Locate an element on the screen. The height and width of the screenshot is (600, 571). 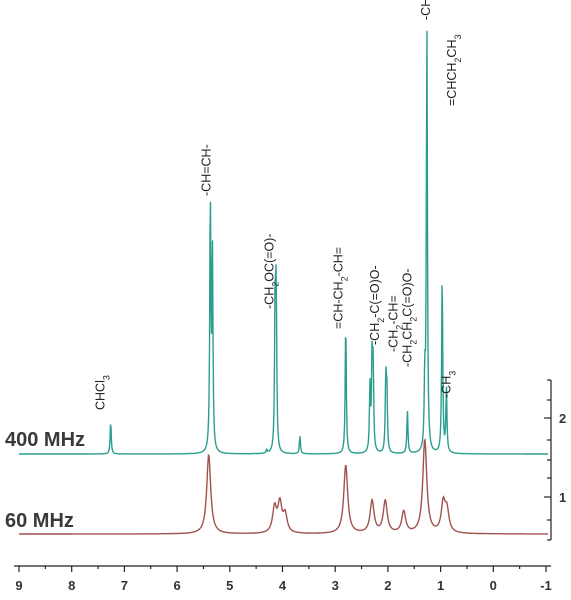
x-tick-label: 9 is located at coordinates (18, 585).